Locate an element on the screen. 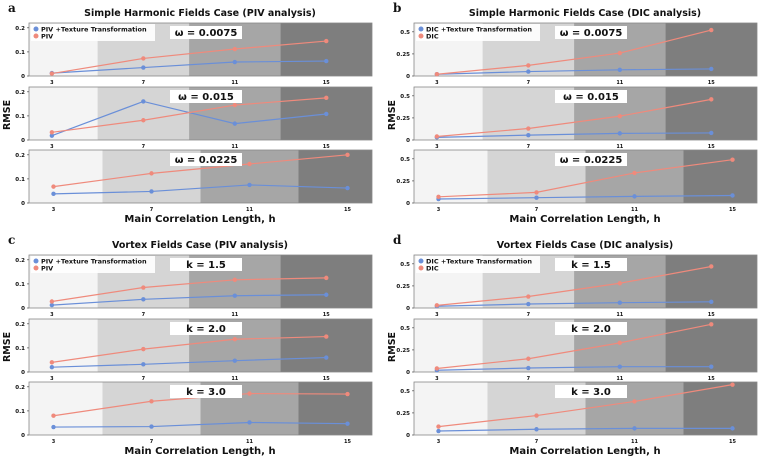 This screenshot has width=770, height=457. subplot: 0 0.25 0.5 3 7 11 15 k = 3.0 is located at coordinates (577, 413).